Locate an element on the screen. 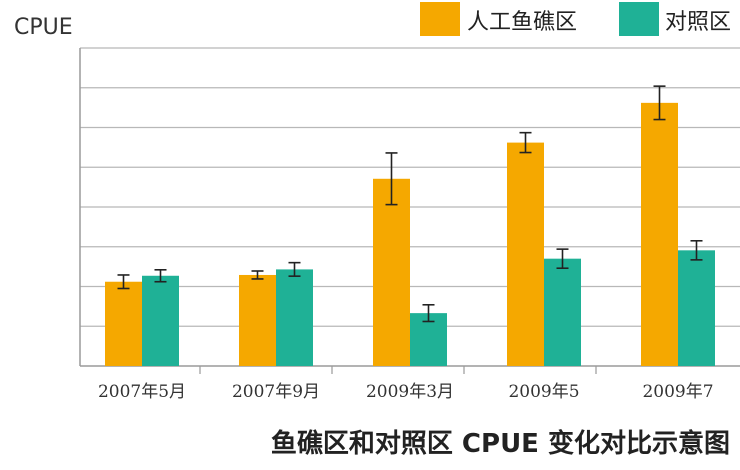 The image size is (740, 470). x-tick-label: 2009年7 is located at coordinates (677, 392).